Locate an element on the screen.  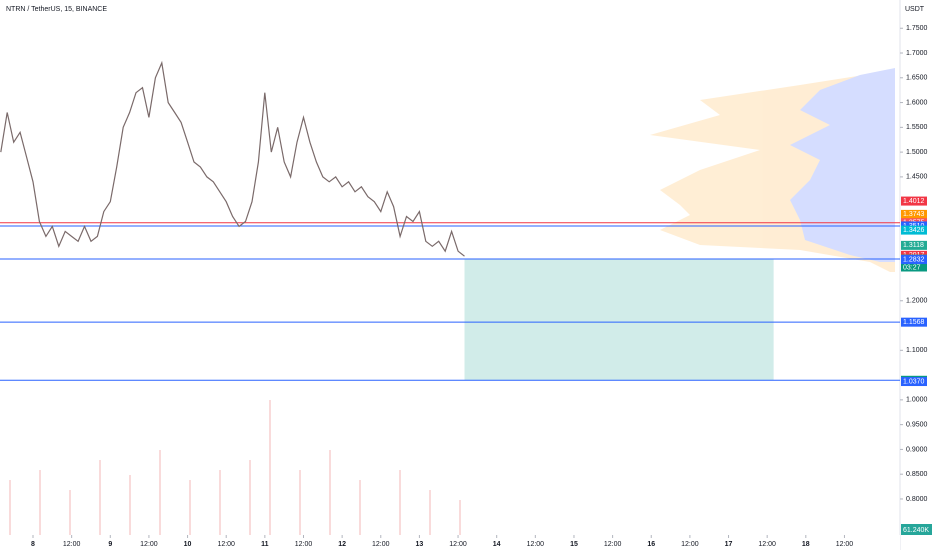
x-tick-label: 9 is located at coordinates (110, 544).